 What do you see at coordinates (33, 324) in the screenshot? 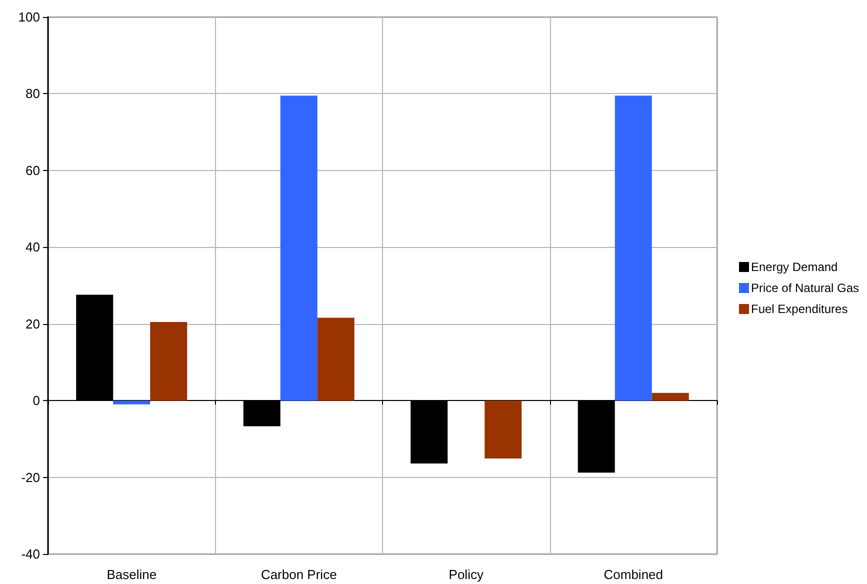
I see `y-tick-label: 20` at bounding box center [33, 324].